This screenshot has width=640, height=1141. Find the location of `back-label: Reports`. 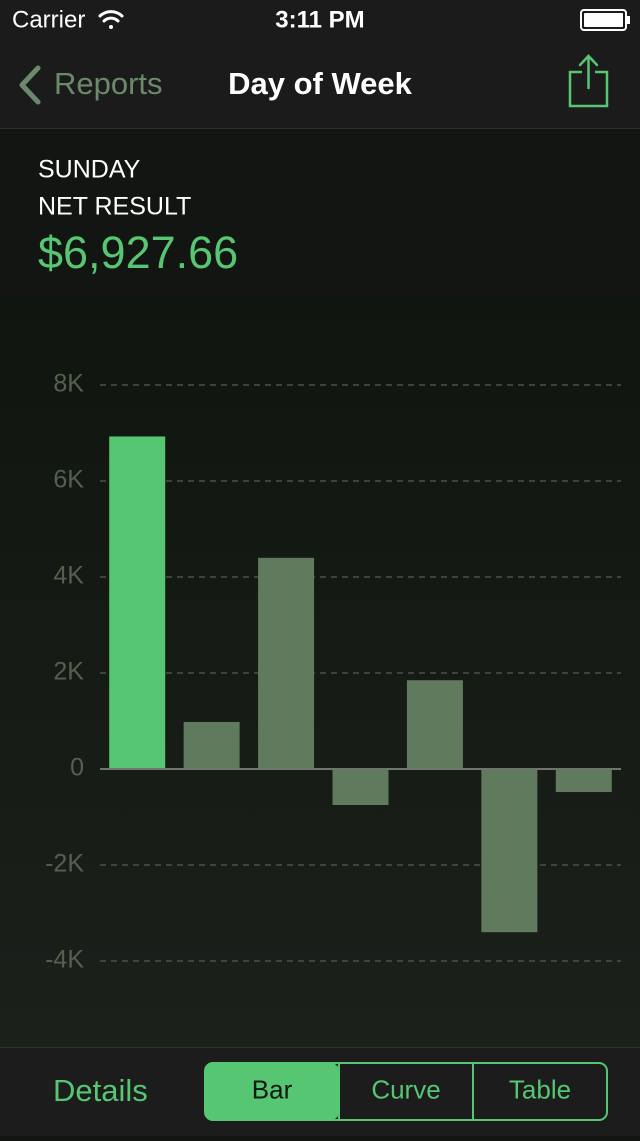

back-label: Reports is located at coordinates (108, 83).